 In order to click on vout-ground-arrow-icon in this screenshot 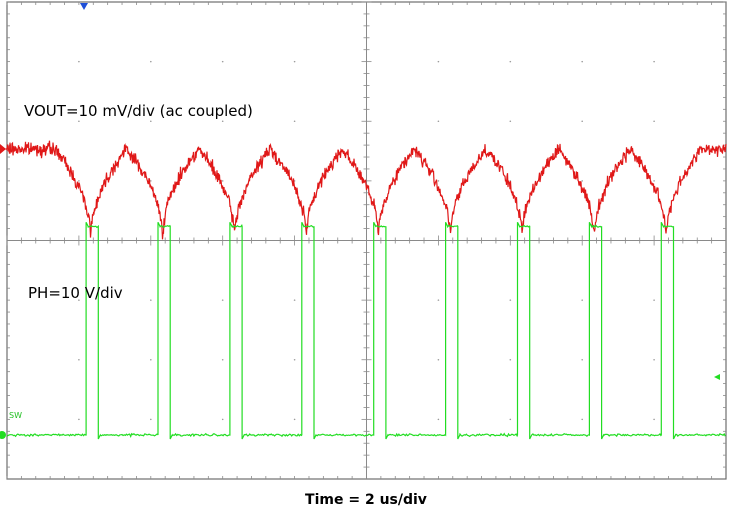, I will do `click(8, 149)`.